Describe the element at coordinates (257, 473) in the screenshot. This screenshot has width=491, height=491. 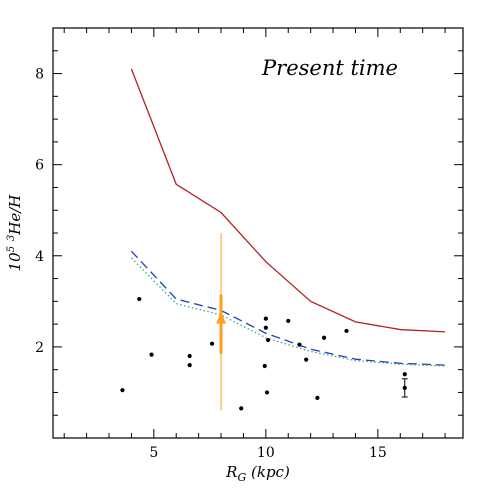
I see `x-axis-label: RG (kpc)` at that location.